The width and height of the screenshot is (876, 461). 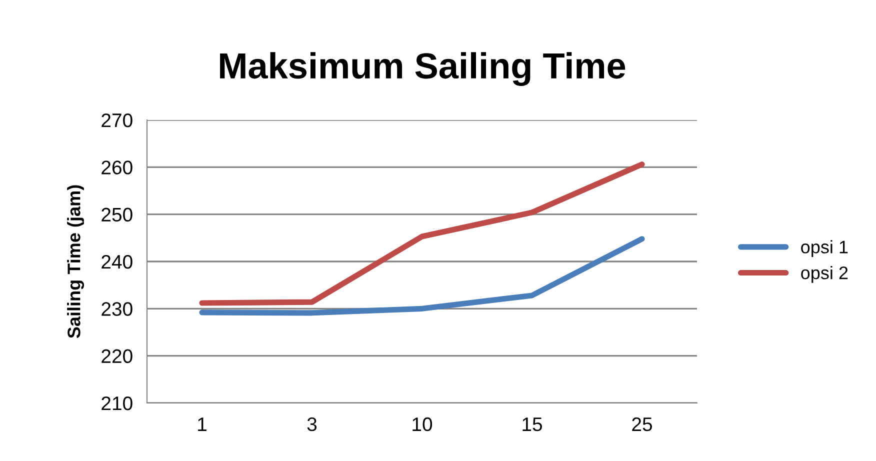 I want to click on legend-label: opsi 2, so click(x=824, y=274).